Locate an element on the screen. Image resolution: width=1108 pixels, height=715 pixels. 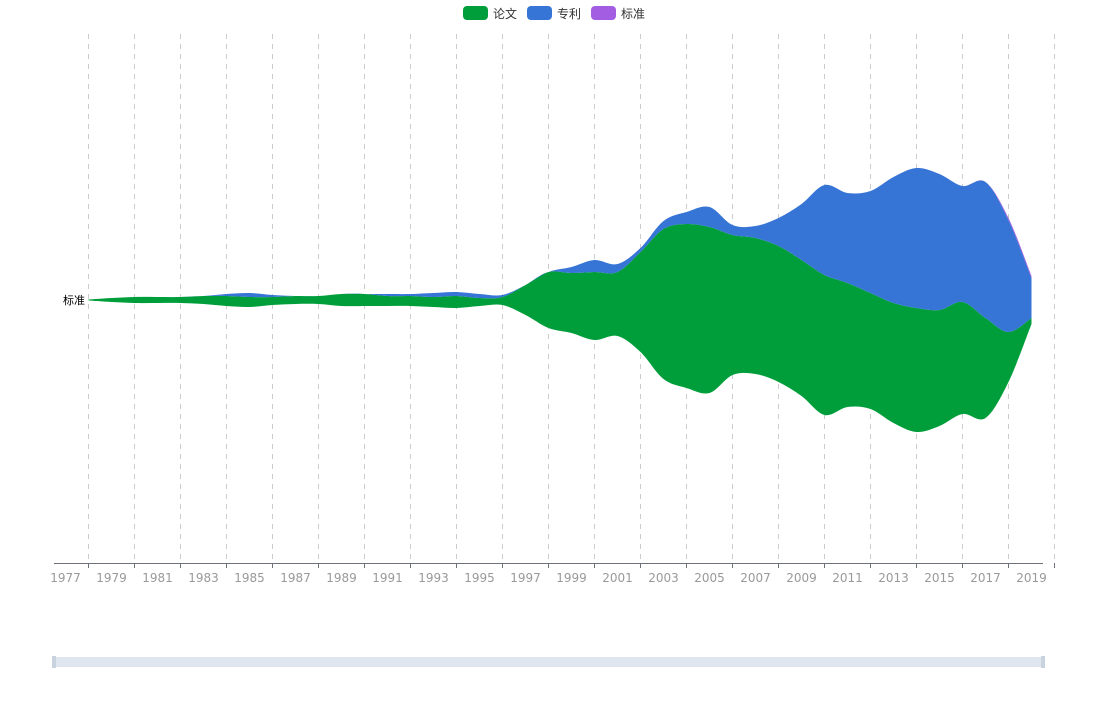
x-tick-label: 1997 is located at coordinates (525, 578).